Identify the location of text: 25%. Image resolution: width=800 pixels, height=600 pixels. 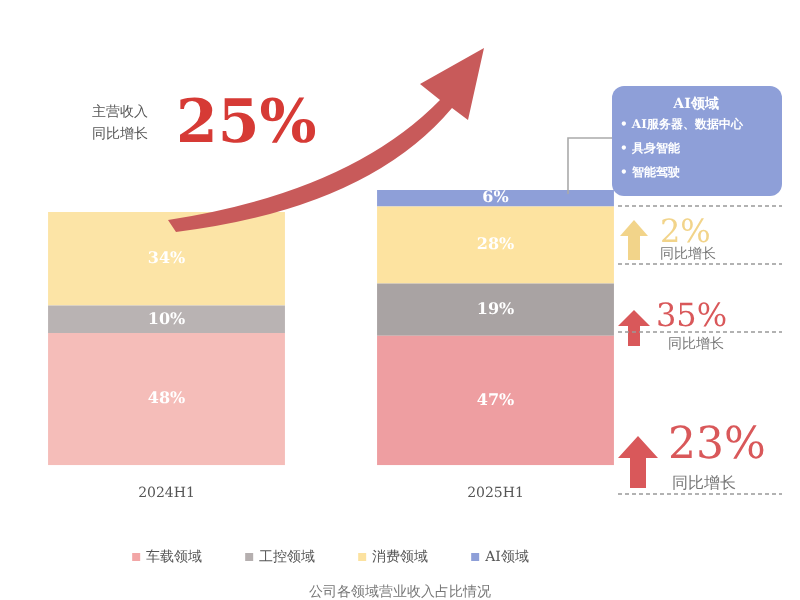
(246, 123).